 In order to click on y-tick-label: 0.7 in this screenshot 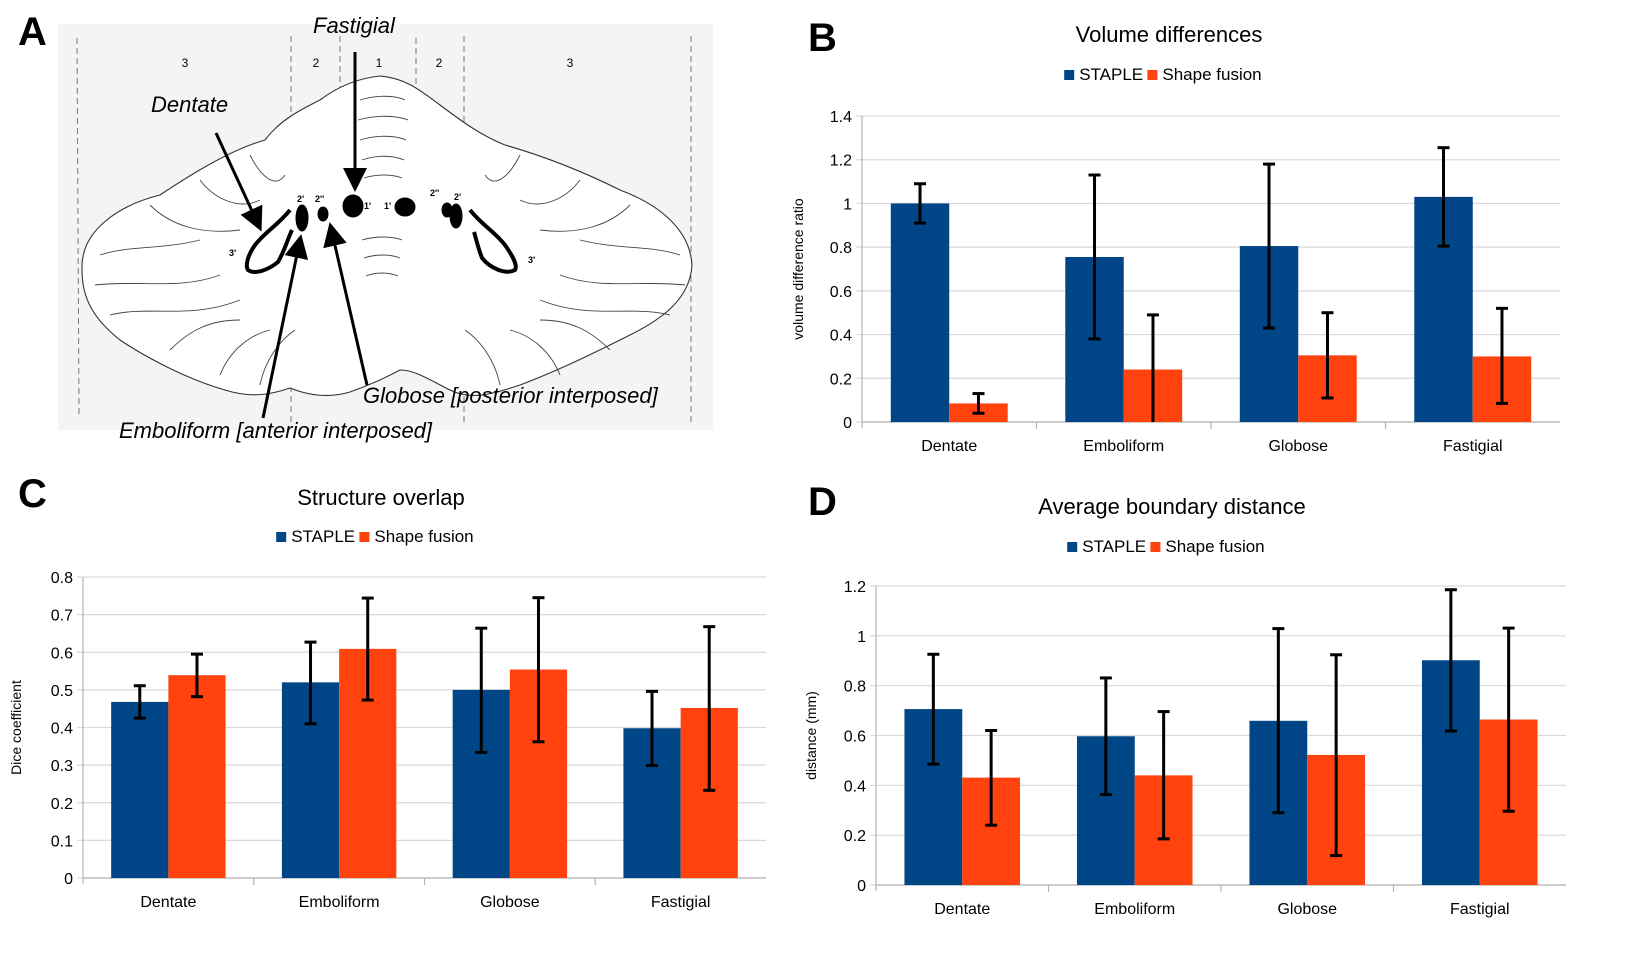, I will do `click(62, 616)`.